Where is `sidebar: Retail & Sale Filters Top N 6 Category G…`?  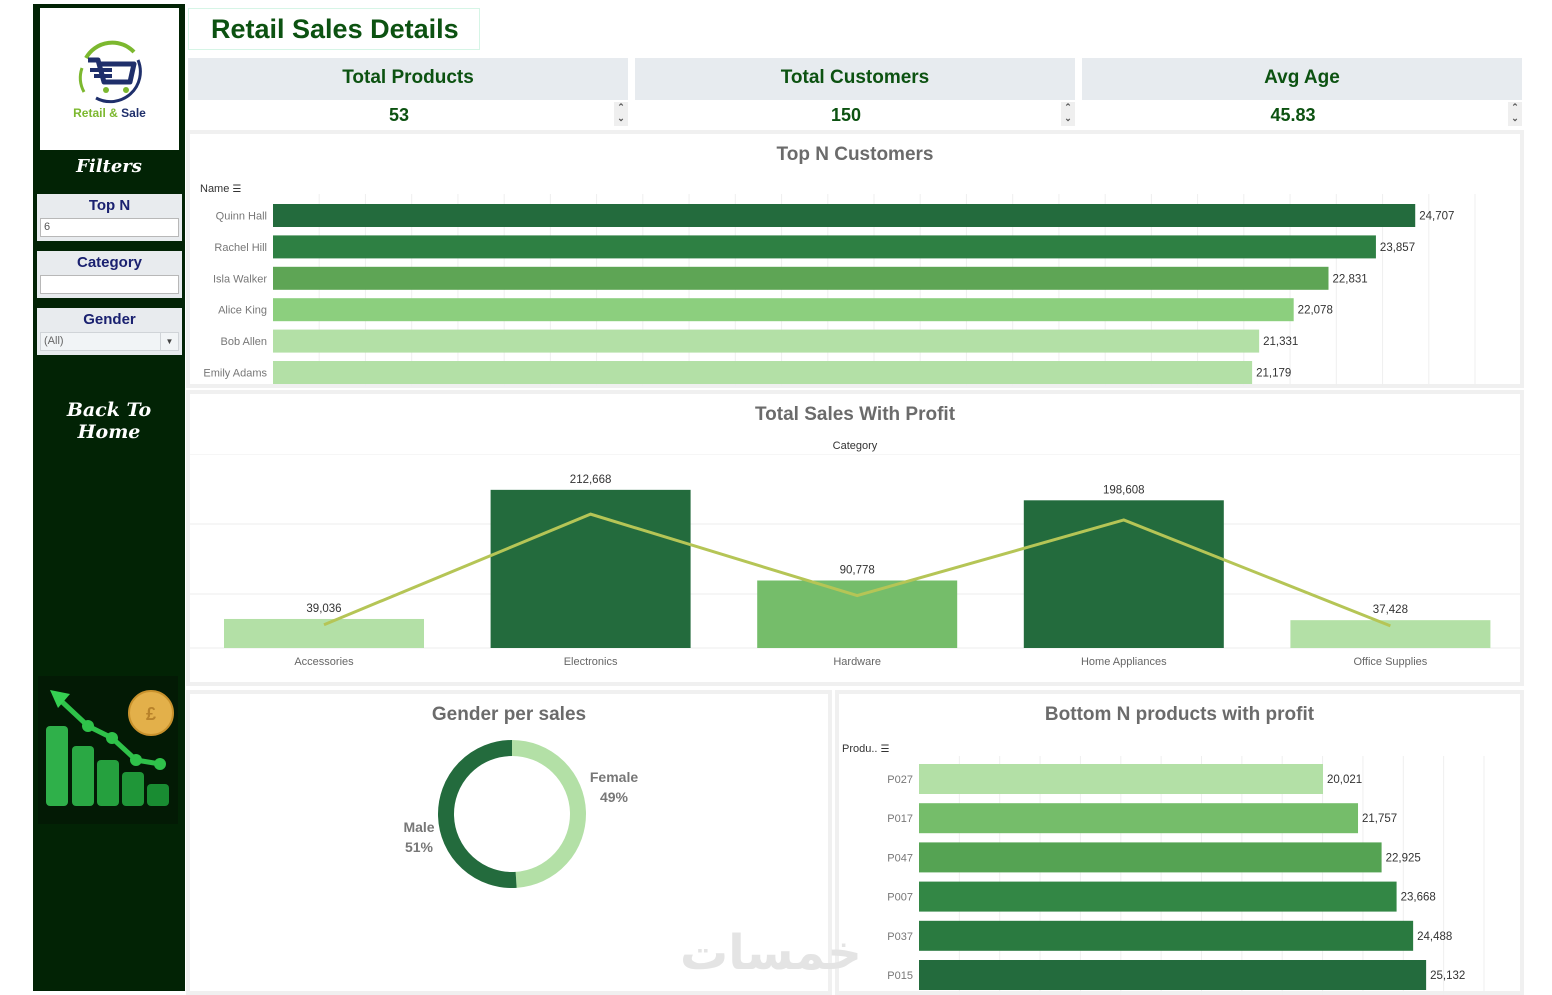 sidebar: Retail & Sale Filters Top N 6 Category G… is located at coordinates (109, 497).